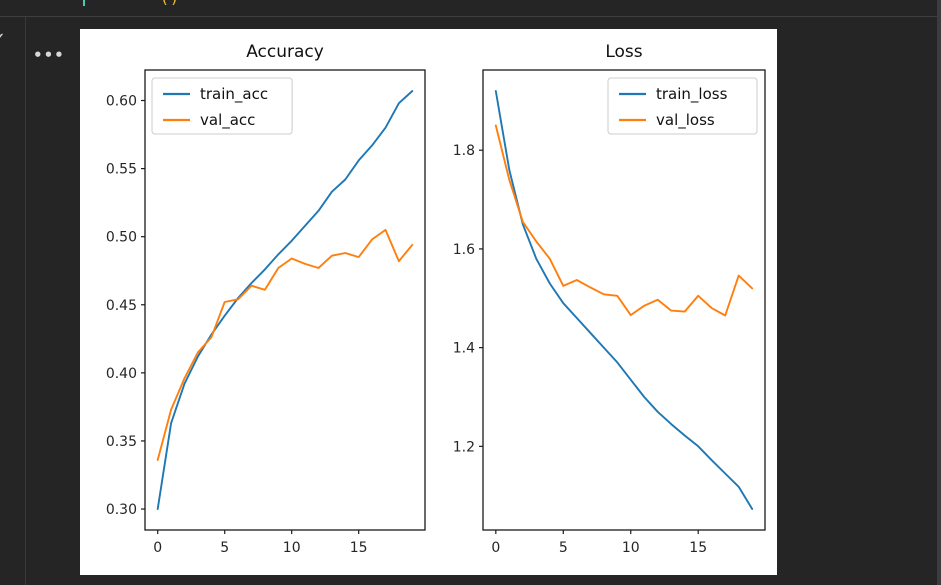  I want to click on y-axis-ticks: 1.2 1.4 1.6 1.8, so click(468, 299).